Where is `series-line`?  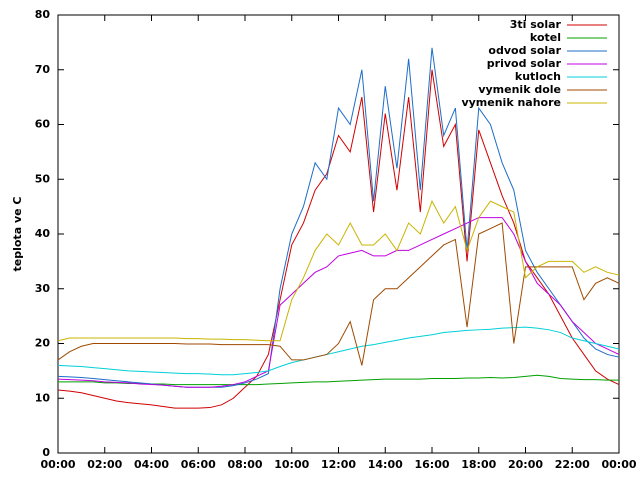 series-line is located at coordinates (338, 351).